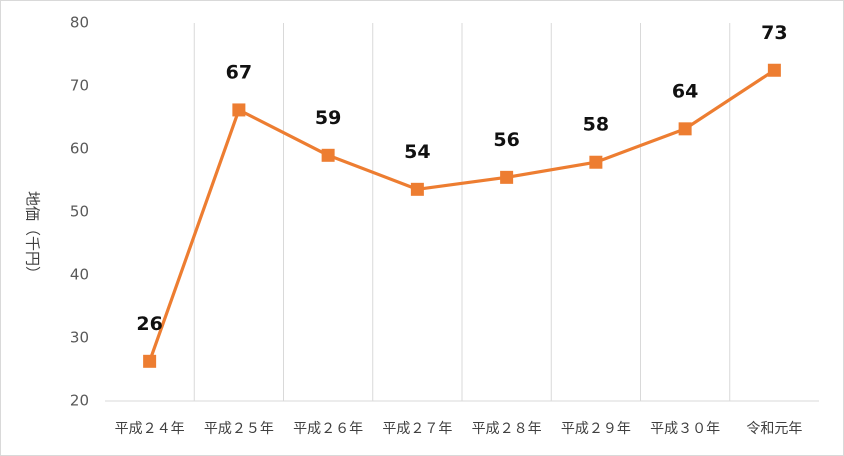 The image size is (844, 456). Describe the element at coordinates (328, 429) in the screenshot. I see `x-tick-label: 平成２６年` at that location.